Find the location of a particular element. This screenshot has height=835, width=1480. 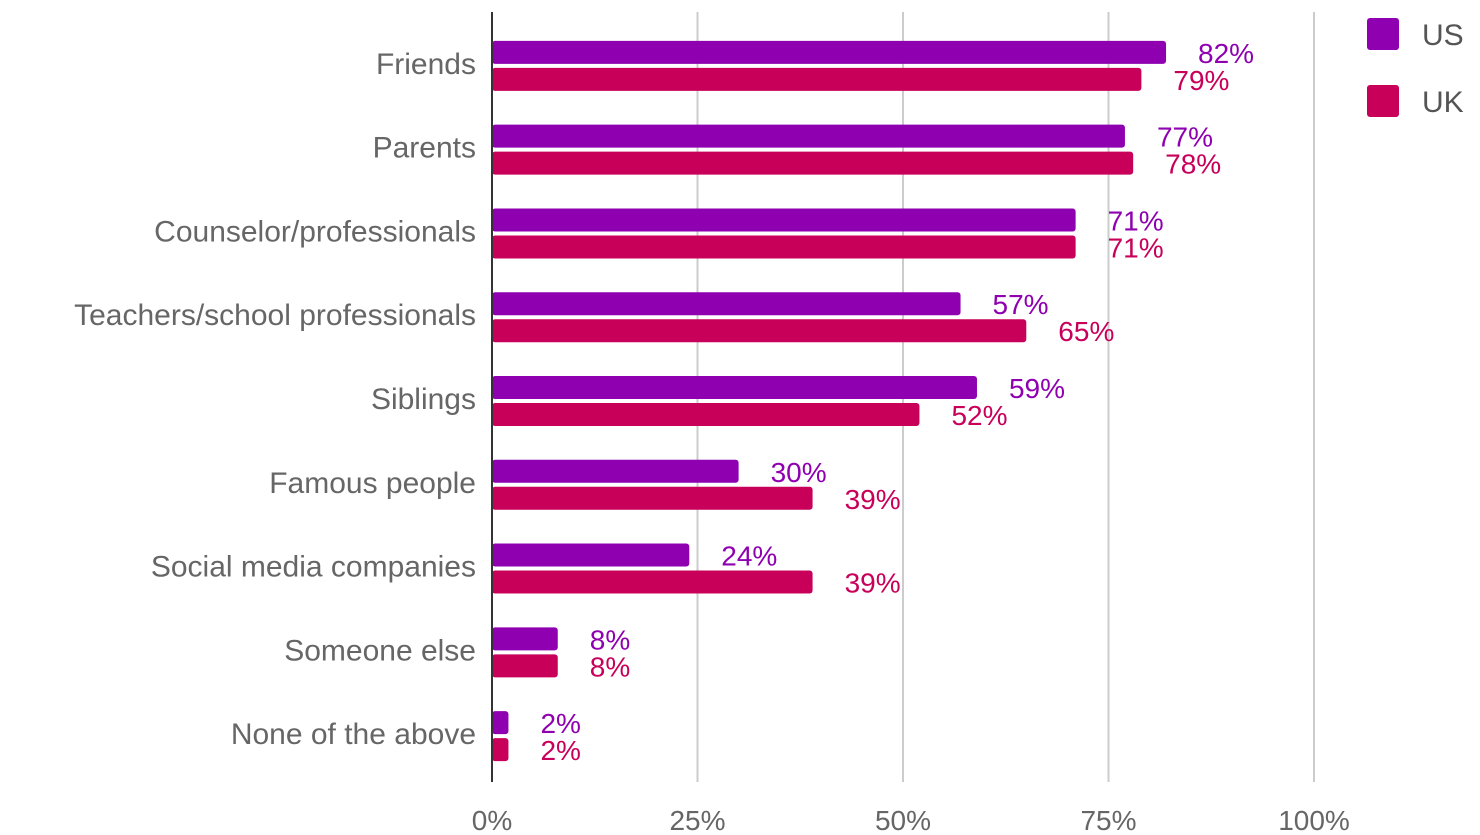

data-label-us: 24% is located at coordinates (749, 556).